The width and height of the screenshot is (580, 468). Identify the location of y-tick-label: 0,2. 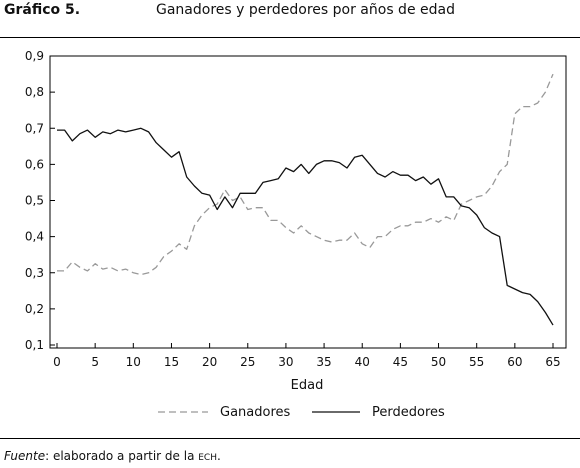
(34, 309).